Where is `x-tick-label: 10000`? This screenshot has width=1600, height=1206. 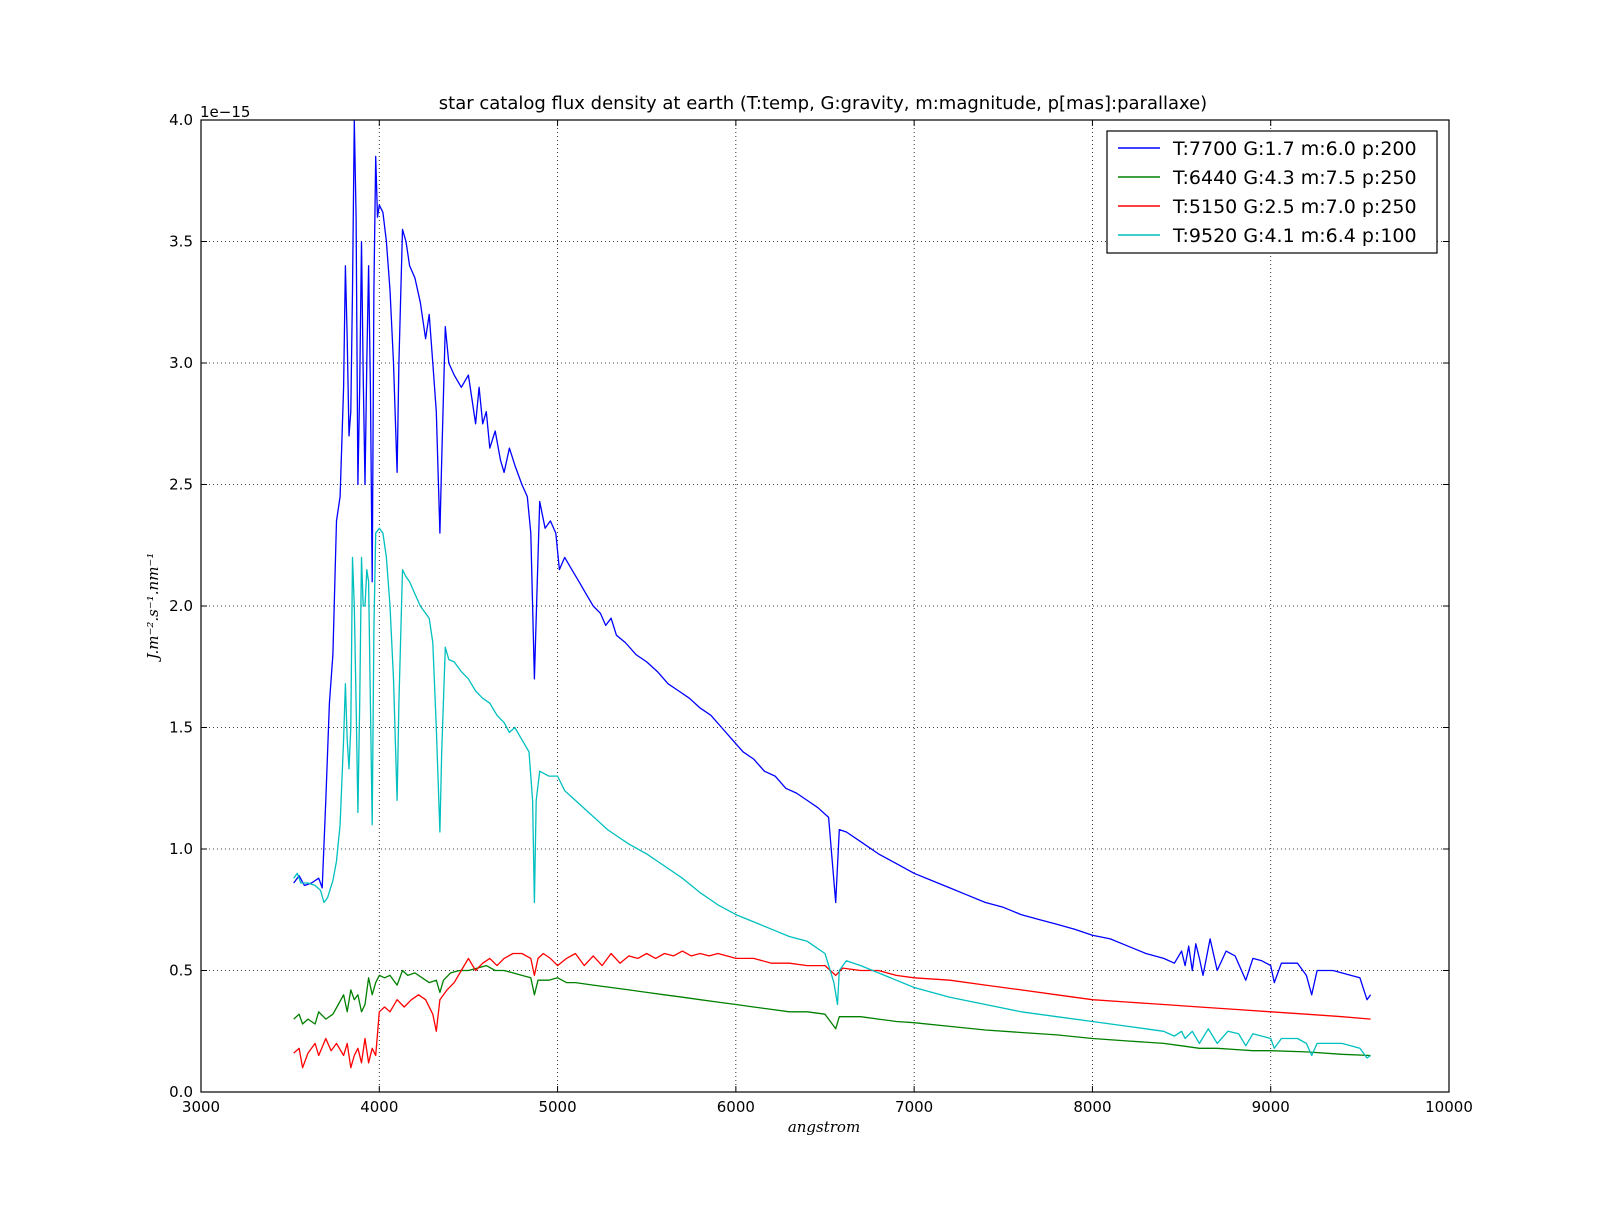 x-tick-label: 10000 is located at coordinates (1449, 1107).